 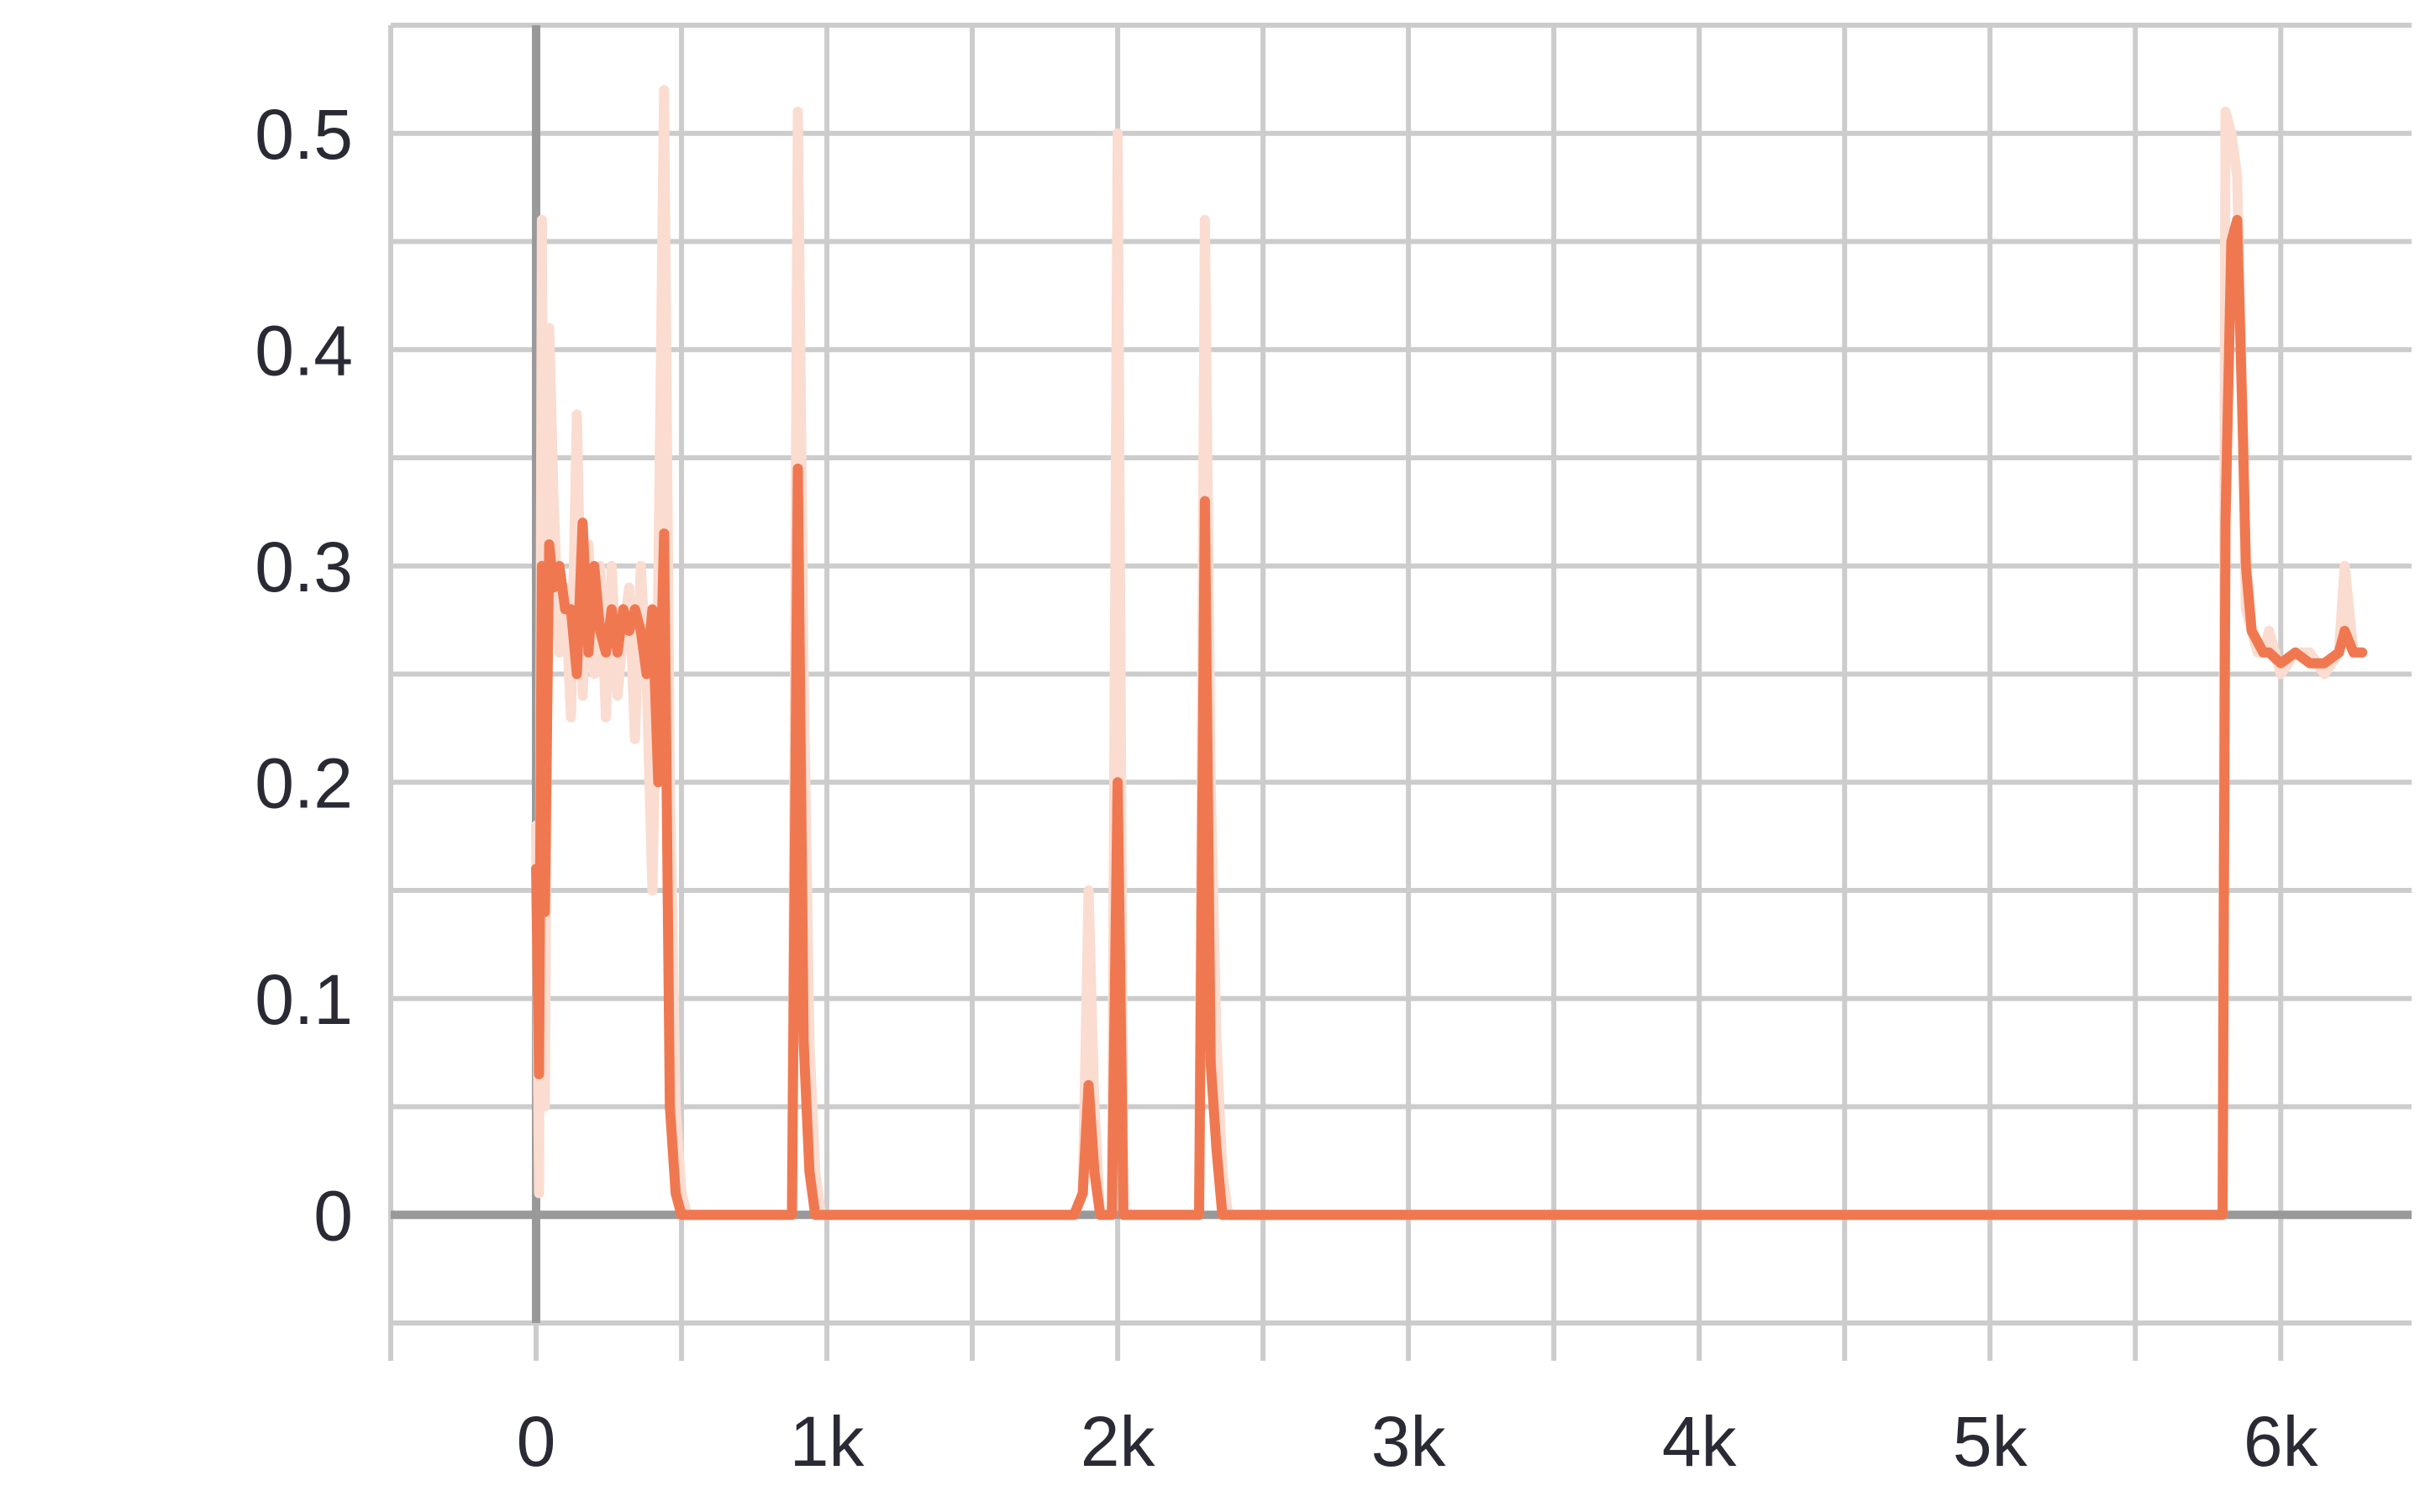 What do you see at coordinates (537, 1441) in the screenshot?
I see `x-tick-label: 0` at bounding box center [537, 1441].